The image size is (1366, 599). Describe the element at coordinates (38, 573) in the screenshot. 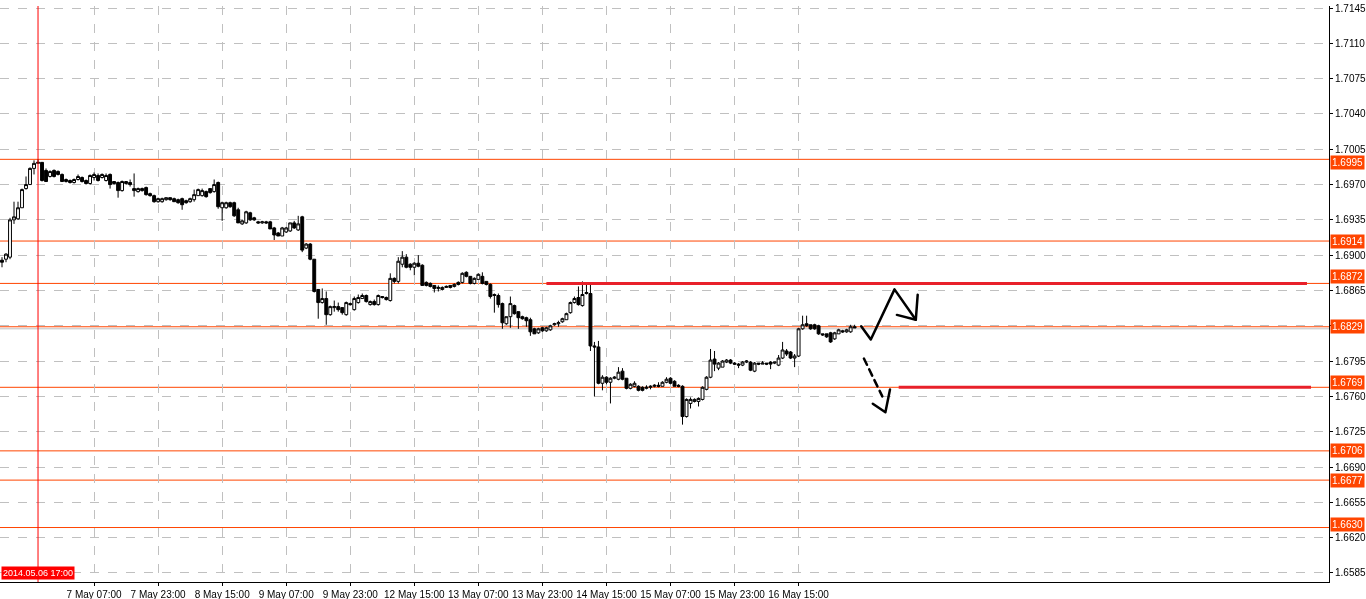

I see `x-tick-label: 2014.05.06 17:00` at that location.